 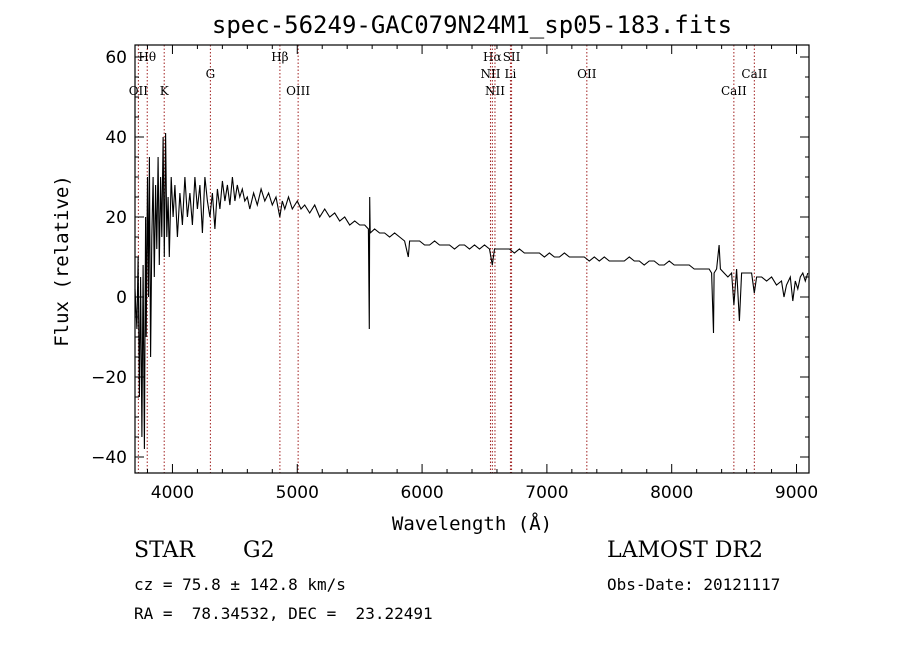 What do you see at coordinates (512, 57) in the screenshot?
I see `line-label: SII` at bounding box center [512, 57].